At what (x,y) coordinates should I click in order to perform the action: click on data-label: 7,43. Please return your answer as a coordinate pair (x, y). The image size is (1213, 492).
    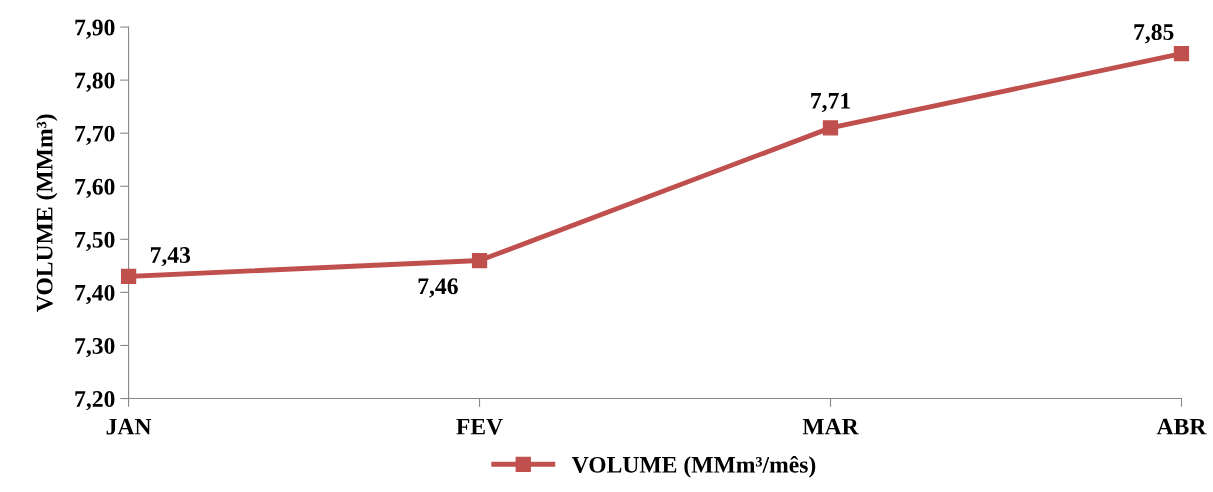
    Looking at the image, I should click on (170, 257).